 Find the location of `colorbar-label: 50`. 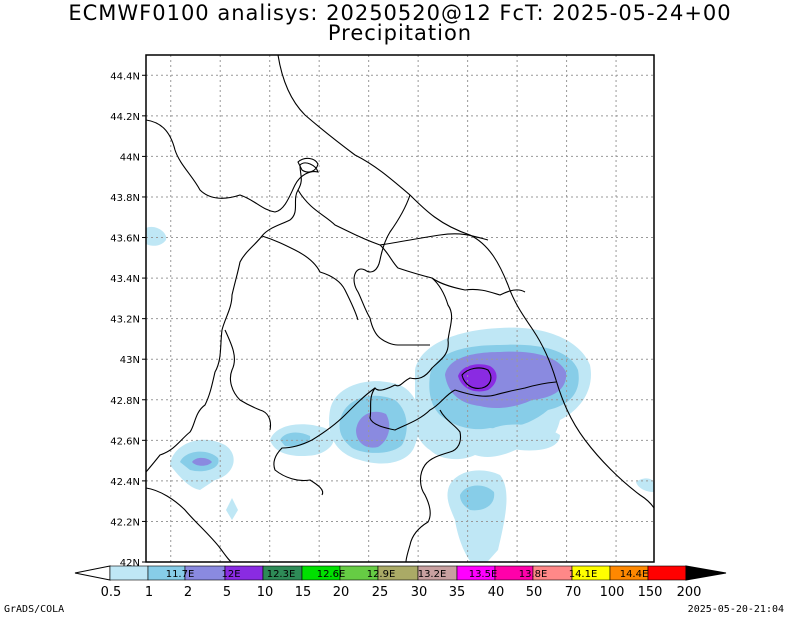

colorbar-label: 50 is located at coordinates (534, 592).